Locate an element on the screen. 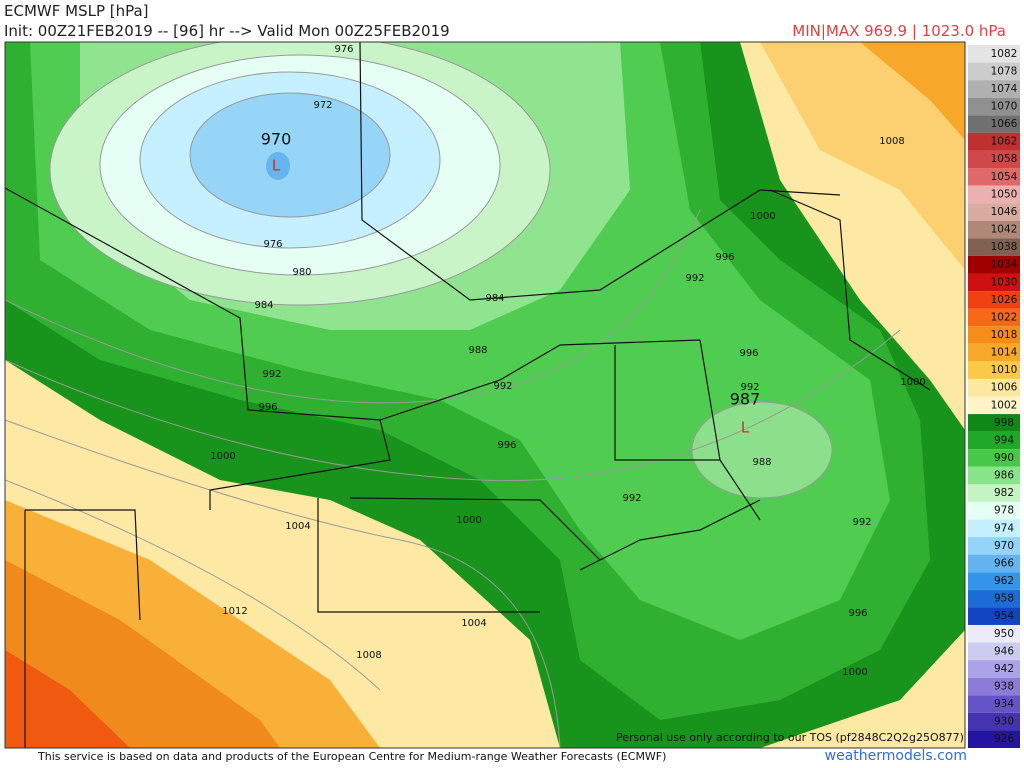 The image size is (1024, 768). contour-label: 1008 is located at coordinates (891, 141).